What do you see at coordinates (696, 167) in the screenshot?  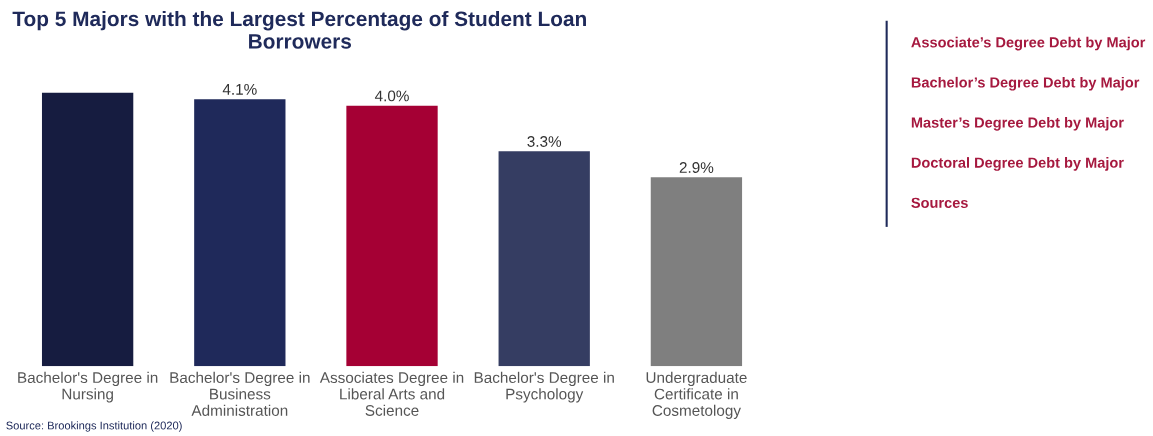 I see `data-label: 2.9%` at bounding box center [696, 167].